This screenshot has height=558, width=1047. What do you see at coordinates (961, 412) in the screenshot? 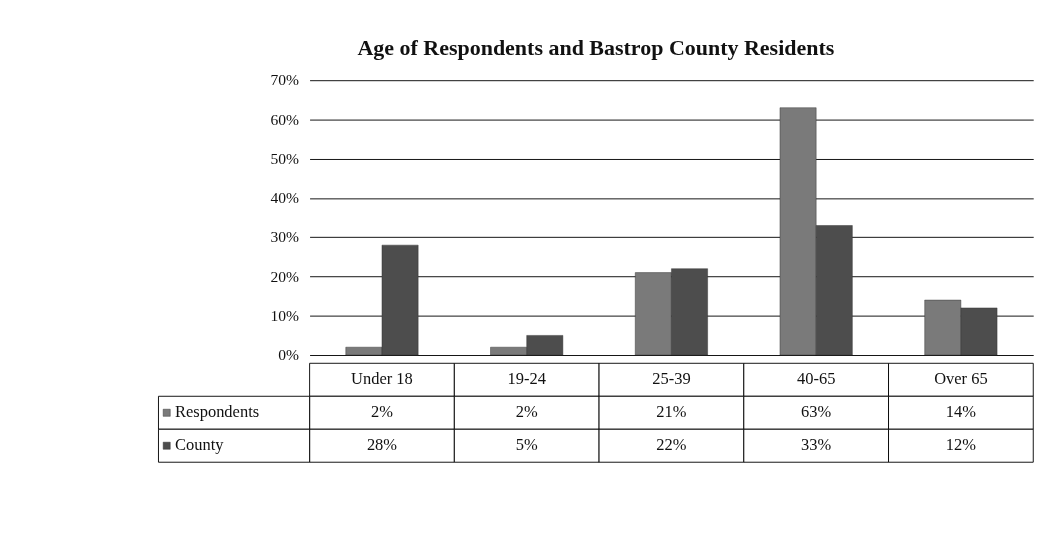
I see `data-label: 14%` at bounding box center [961, 412].